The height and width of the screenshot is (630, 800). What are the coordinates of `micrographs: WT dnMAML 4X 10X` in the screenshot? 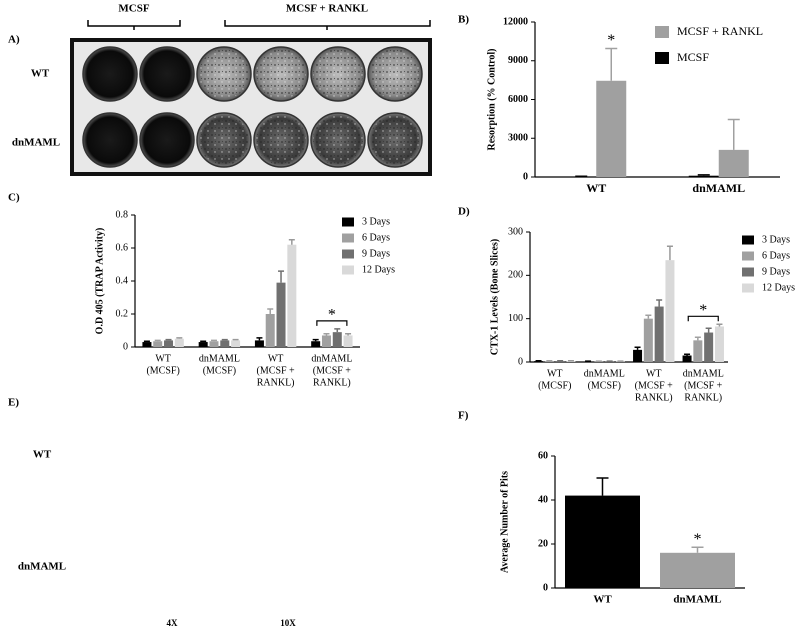 It's located at (157, 539).